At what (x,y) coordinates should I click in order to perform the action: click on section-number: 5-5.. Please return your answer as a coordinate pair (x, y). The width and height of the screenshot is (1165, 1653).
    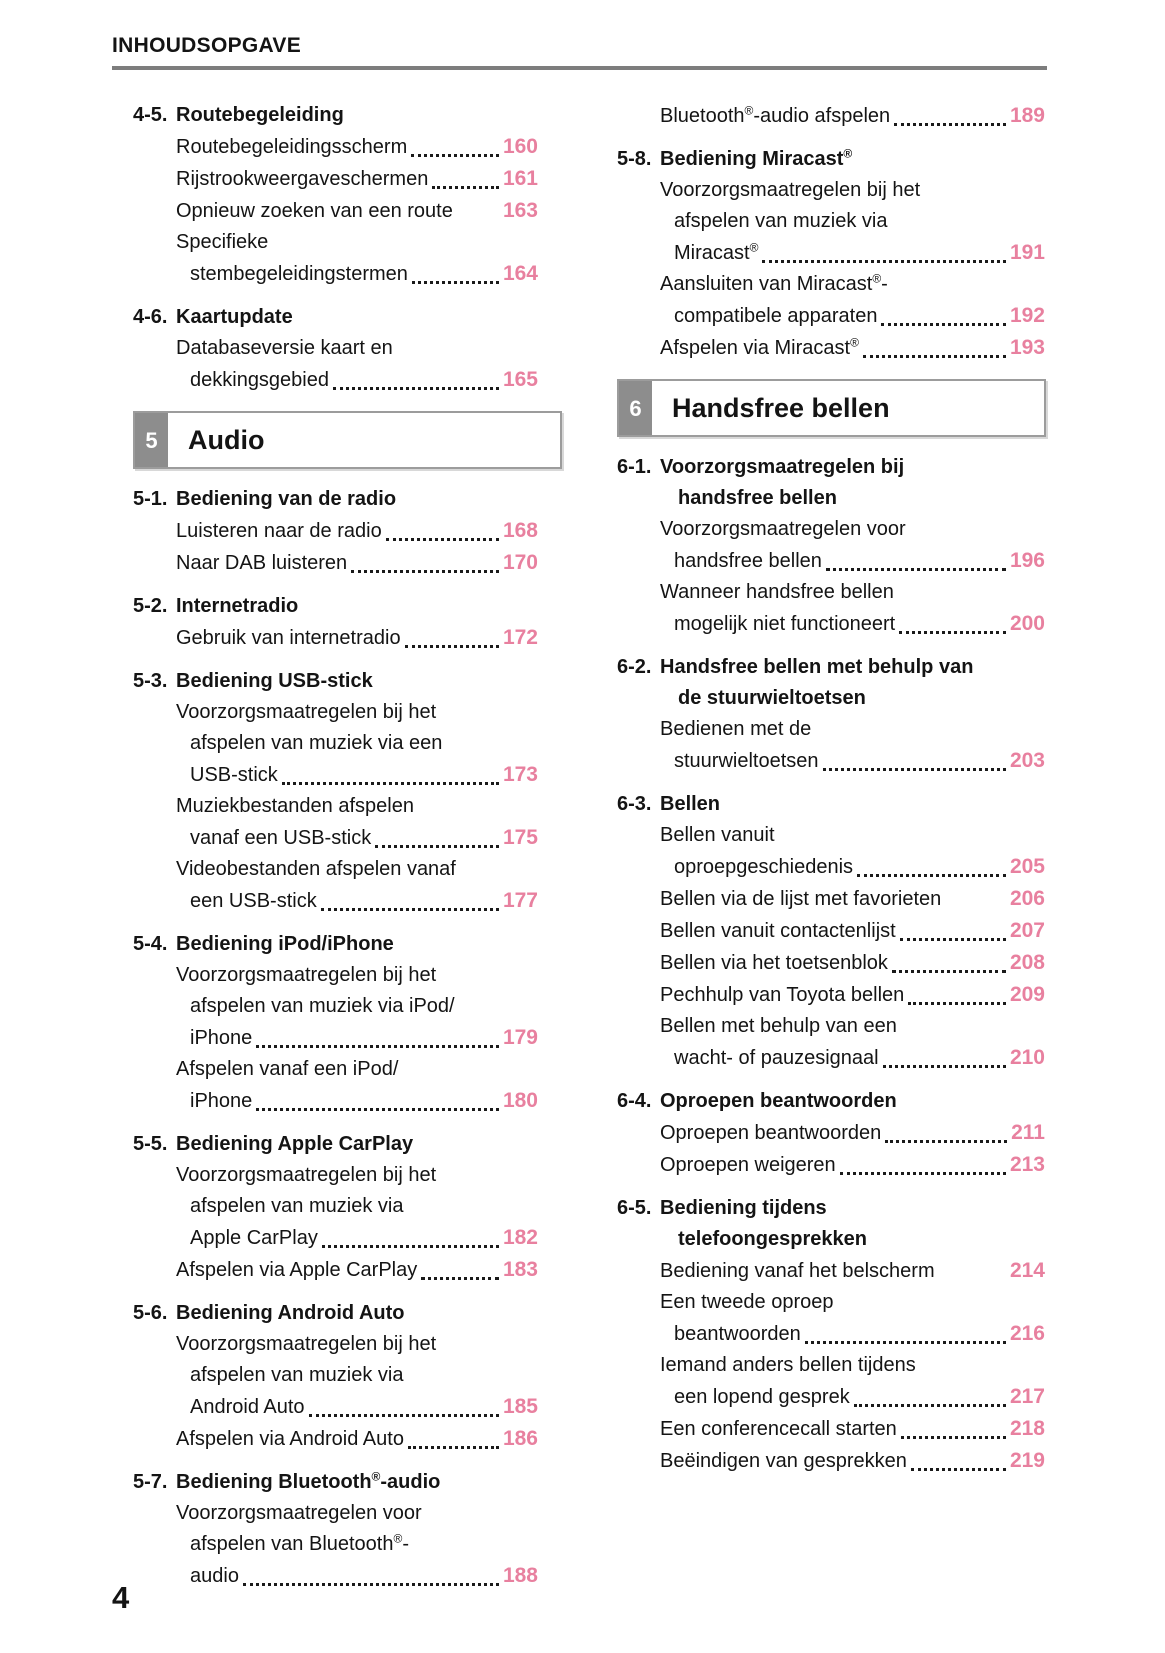
    Looking at the image, I should click on (150, 1144).